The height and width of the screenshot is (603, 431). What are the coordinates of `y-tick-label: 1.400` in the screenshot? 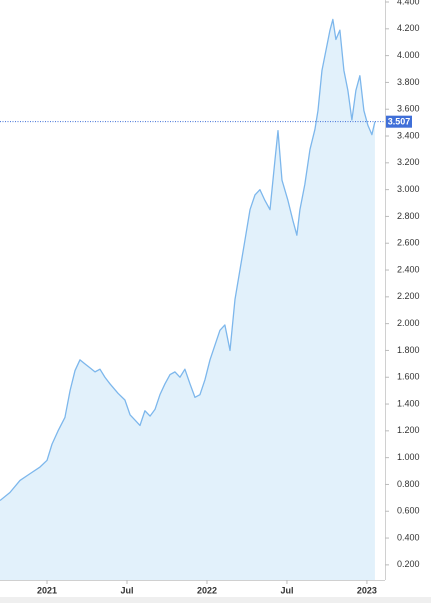 It's located at (408, 403).